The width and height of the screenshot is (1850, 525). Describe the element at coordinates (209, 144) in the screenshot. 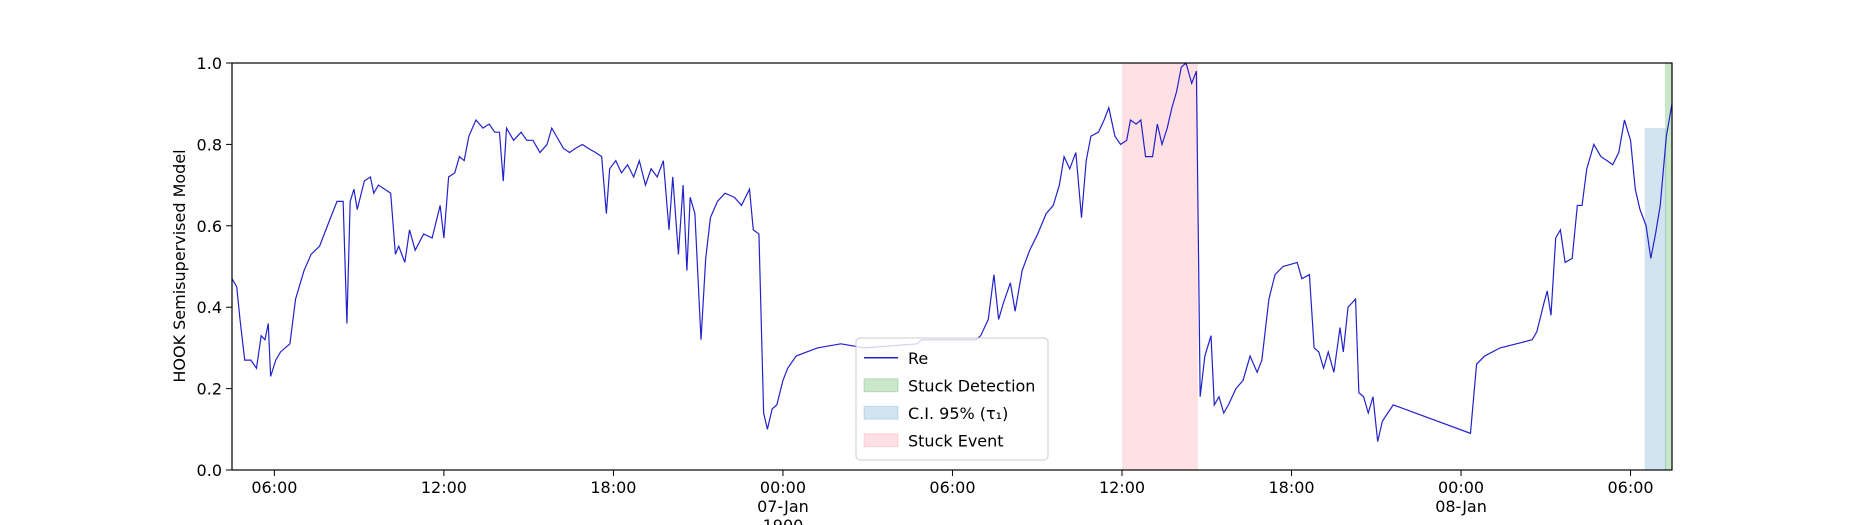

I see `y-tick-label: 0.8` at that location.